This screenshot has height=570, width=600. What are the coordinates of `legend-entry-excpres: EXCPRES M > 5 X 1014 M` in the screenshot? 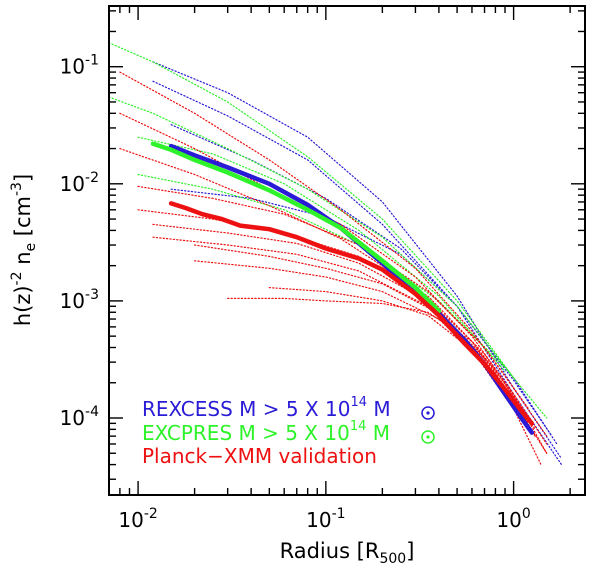 It's located at (266, 432).